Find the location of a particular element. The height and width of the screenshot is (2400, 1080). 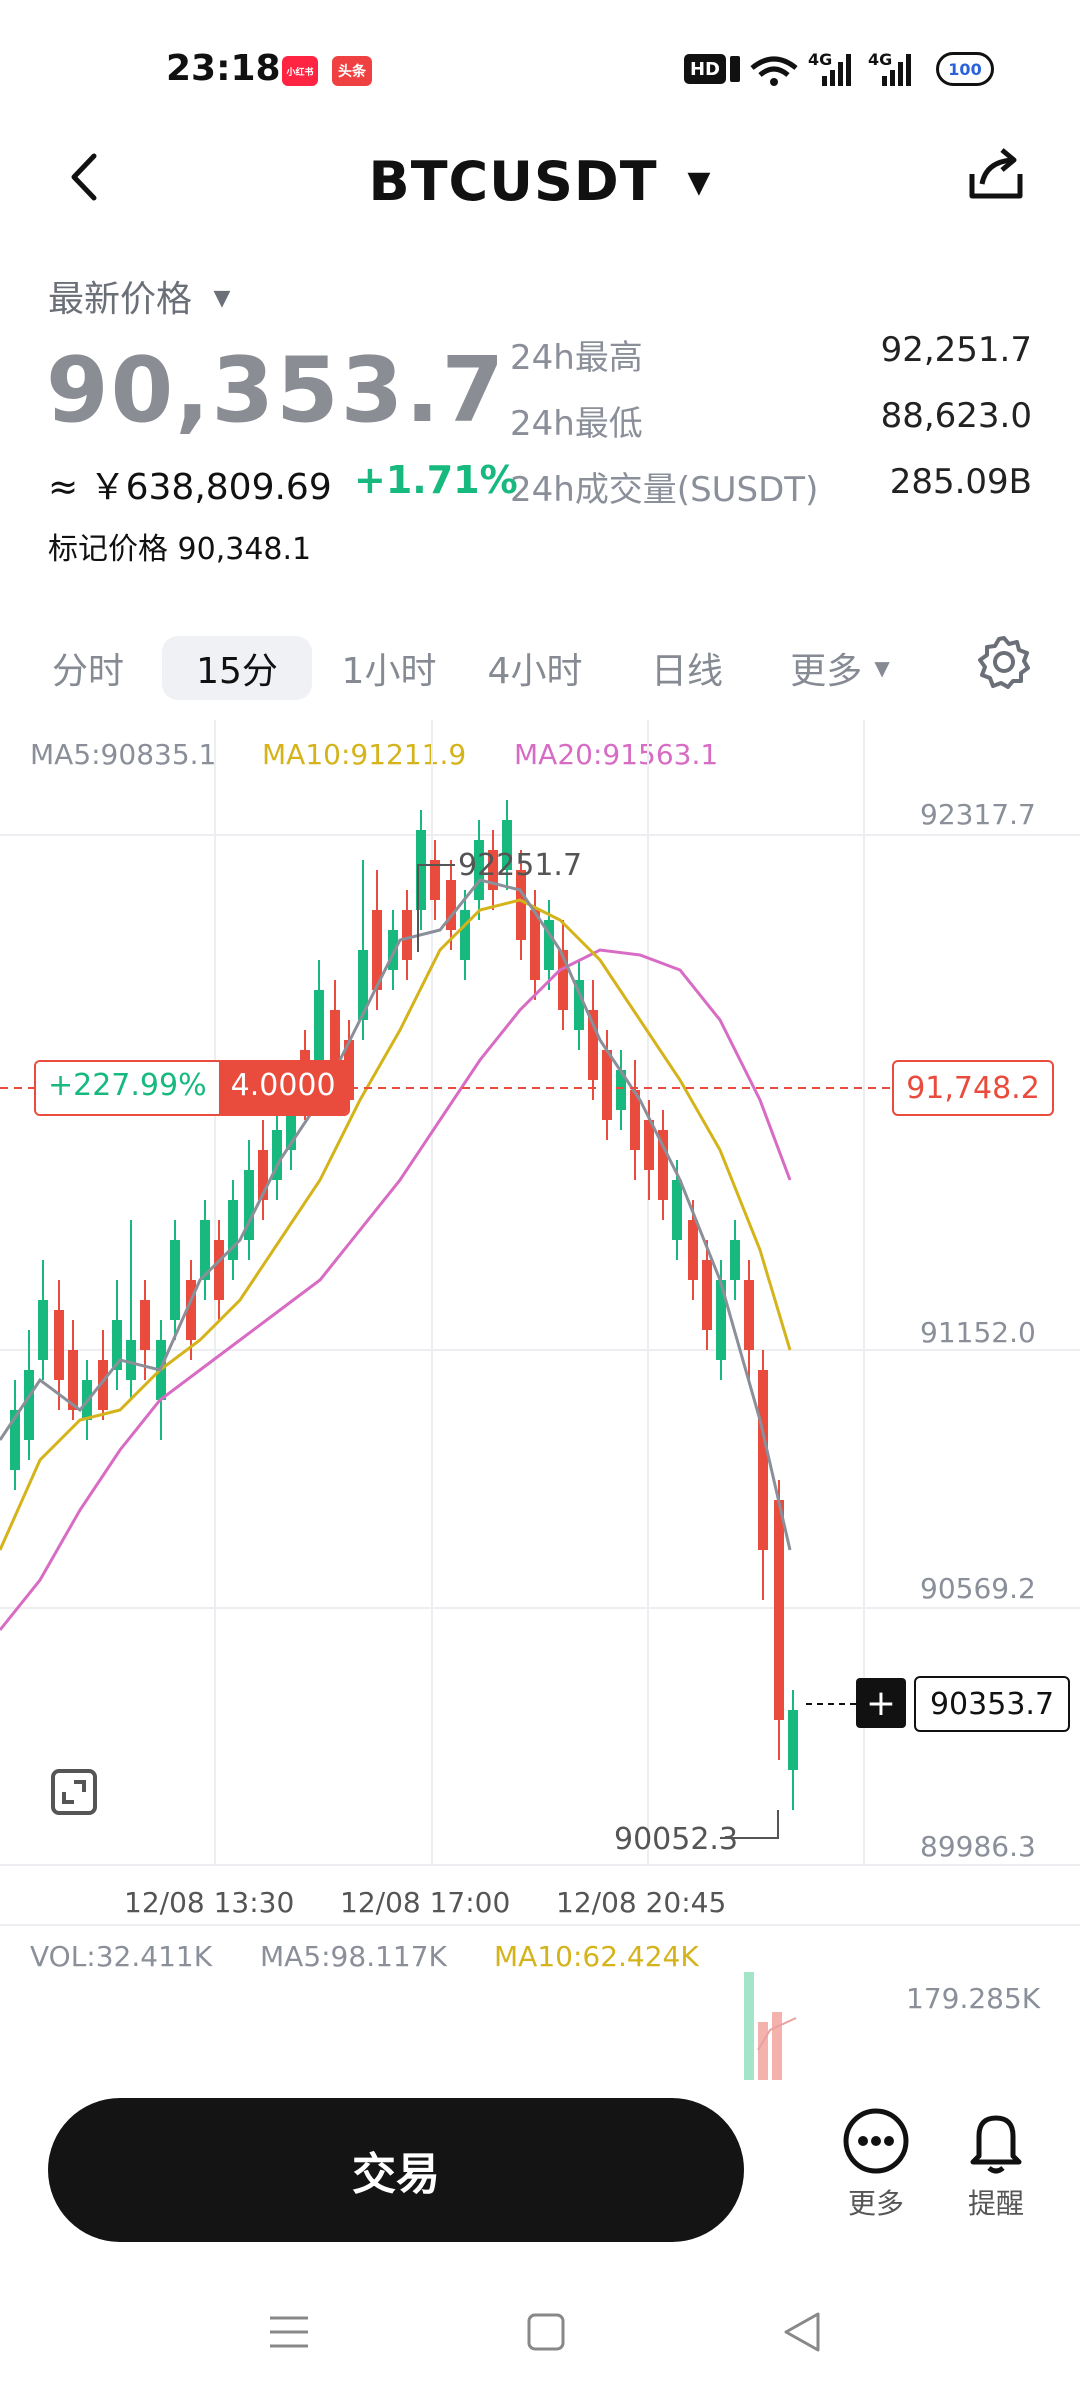

volume-legend: VOL:32.411K is located at coordinates (121, 1956).